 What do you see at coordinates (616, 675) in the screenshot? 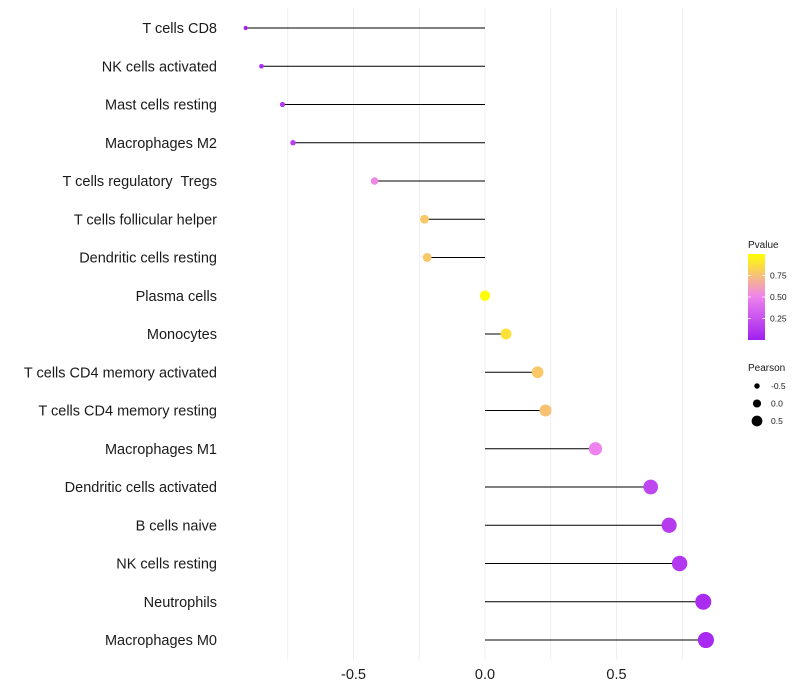
I see `x-tick-label: 0.5` at bounding box center [616, 675].